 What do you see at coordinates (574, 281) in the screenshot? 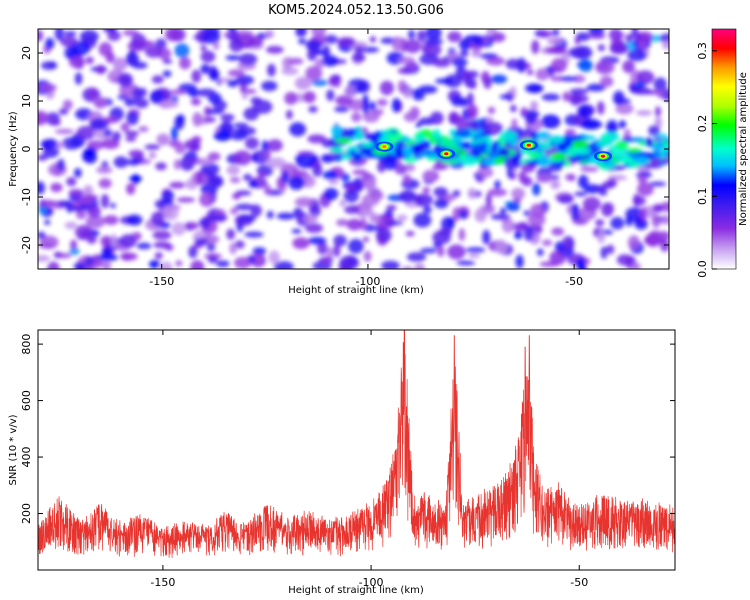
I see `heatmap-x-tick-label: -50` at bounding box center [574, 281].